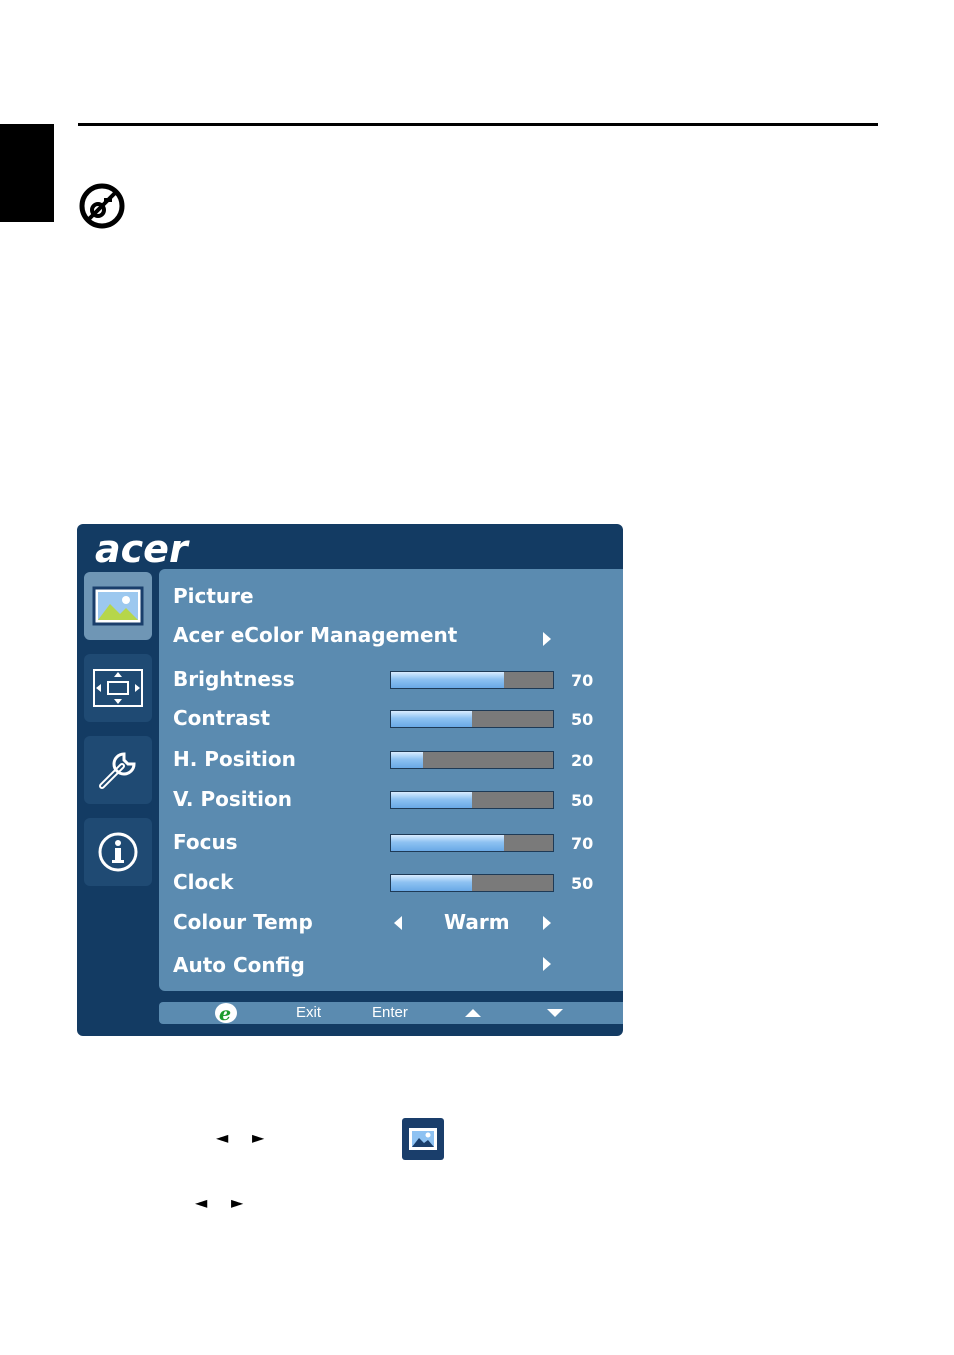 The height and width of the screenshot is (1355, 954). I want to click on setting-label: Brightness, so click(234, 679).